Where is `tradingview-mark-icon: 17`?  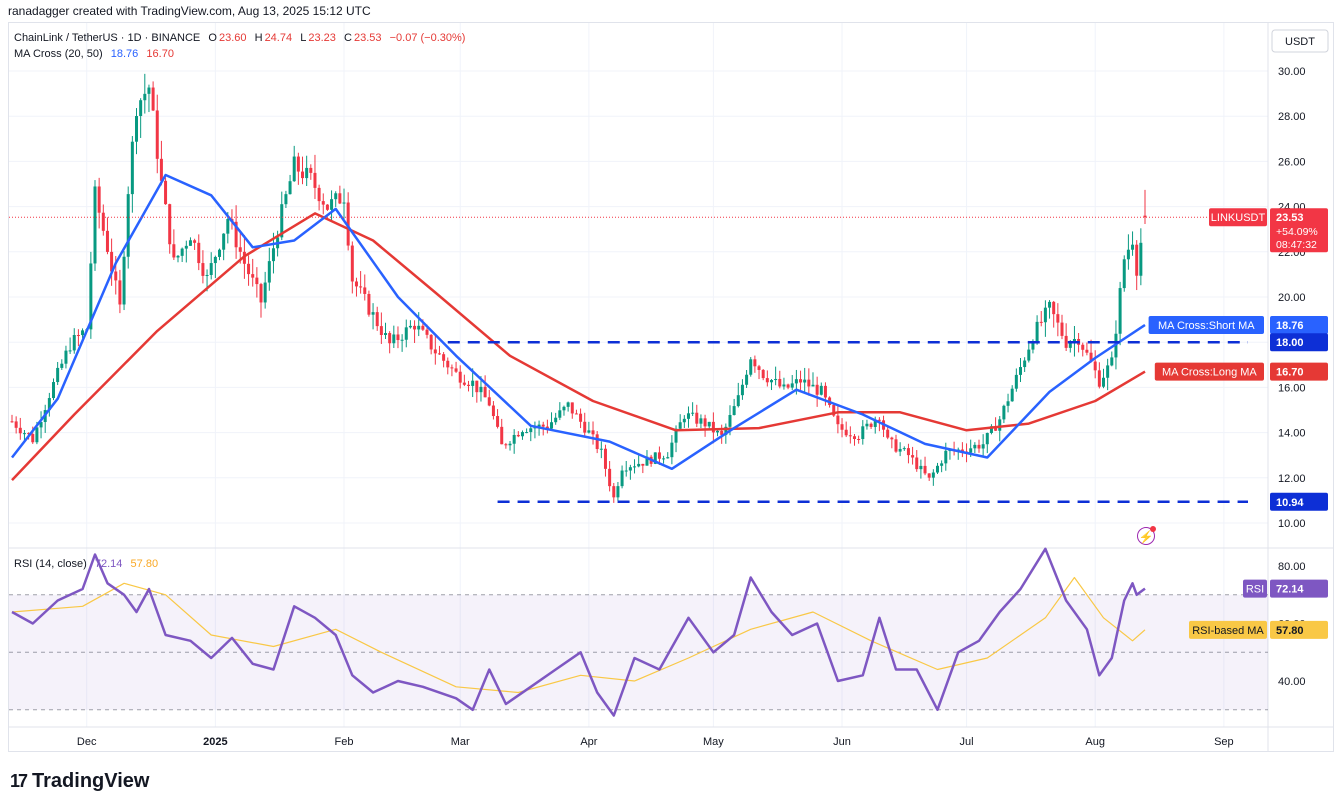
tradingview-mark-icon: 17 is located at coordinates (19, 781).